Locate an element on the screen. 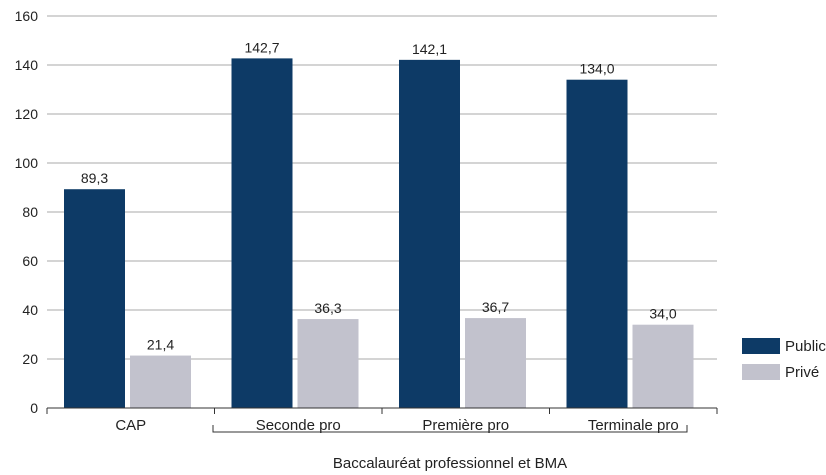  legend-label: Privé is located at coordinates (802, 372).